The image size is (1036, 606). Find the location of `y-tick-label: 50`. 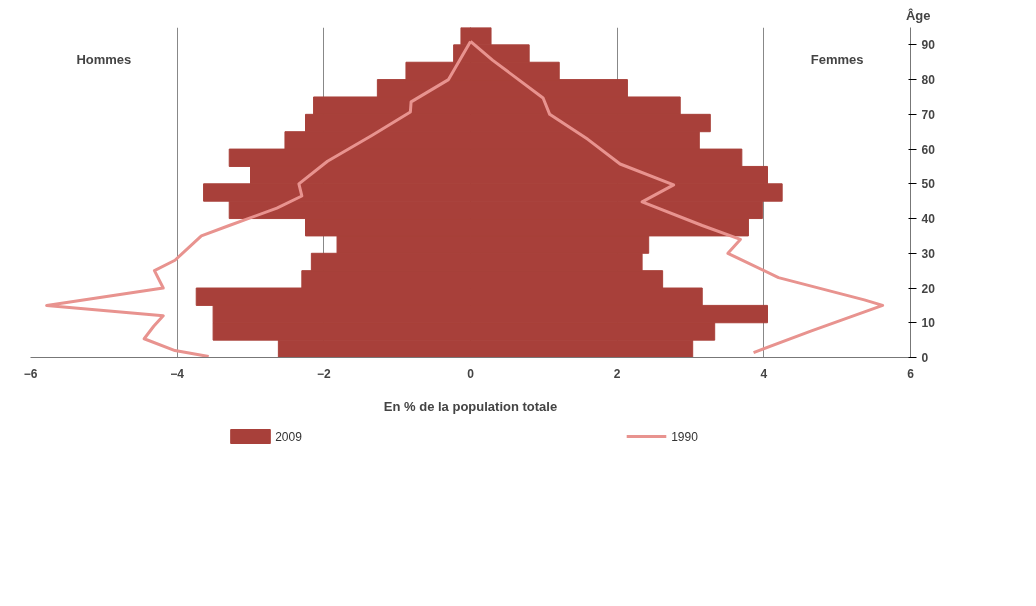

y-tick-label: 50 is located at coordinates (928, 184).